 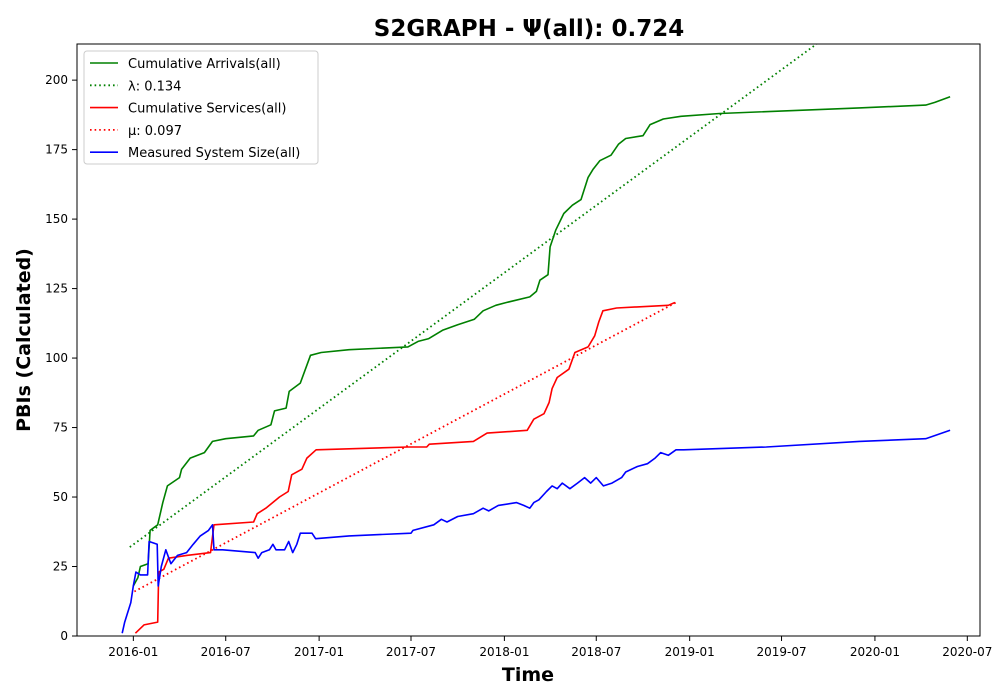 I want to click on legend-box, so click(x=201, y=107).